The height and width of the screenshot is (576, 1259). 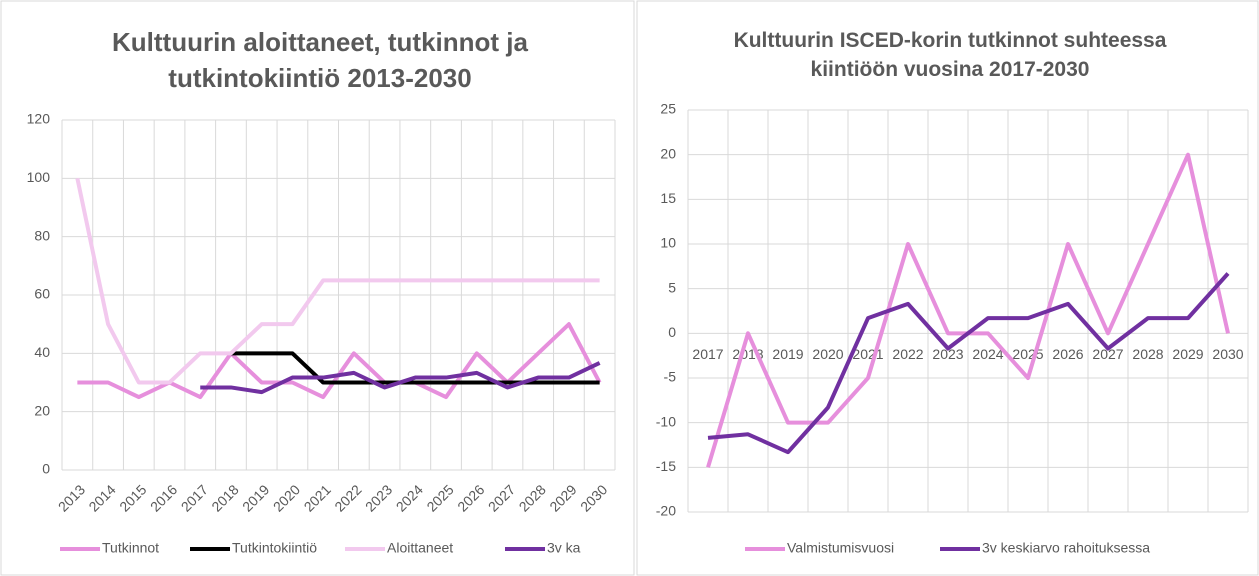 What do you see at coordinates (668, 109) in the screenshot?
I see `y-tick-label: 25` at bounding box center [668, 109].